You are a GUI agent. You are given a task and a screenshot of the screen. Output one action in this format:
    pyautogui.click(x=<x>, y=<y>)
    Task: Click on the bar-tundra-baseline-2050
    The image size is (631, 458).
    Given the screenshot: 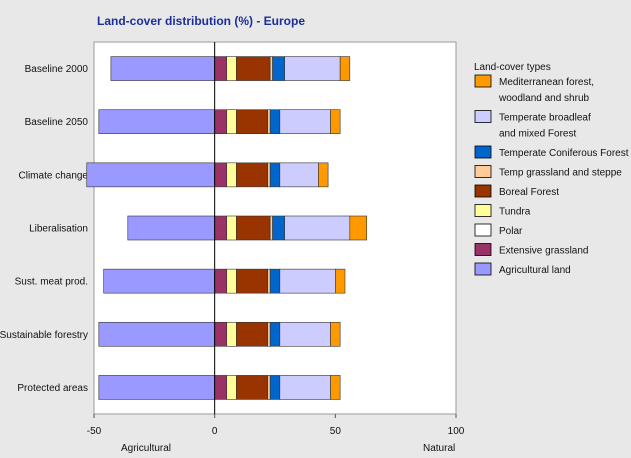 What is the action you would take?
    pyautogui.click(x=231, y=122)
    